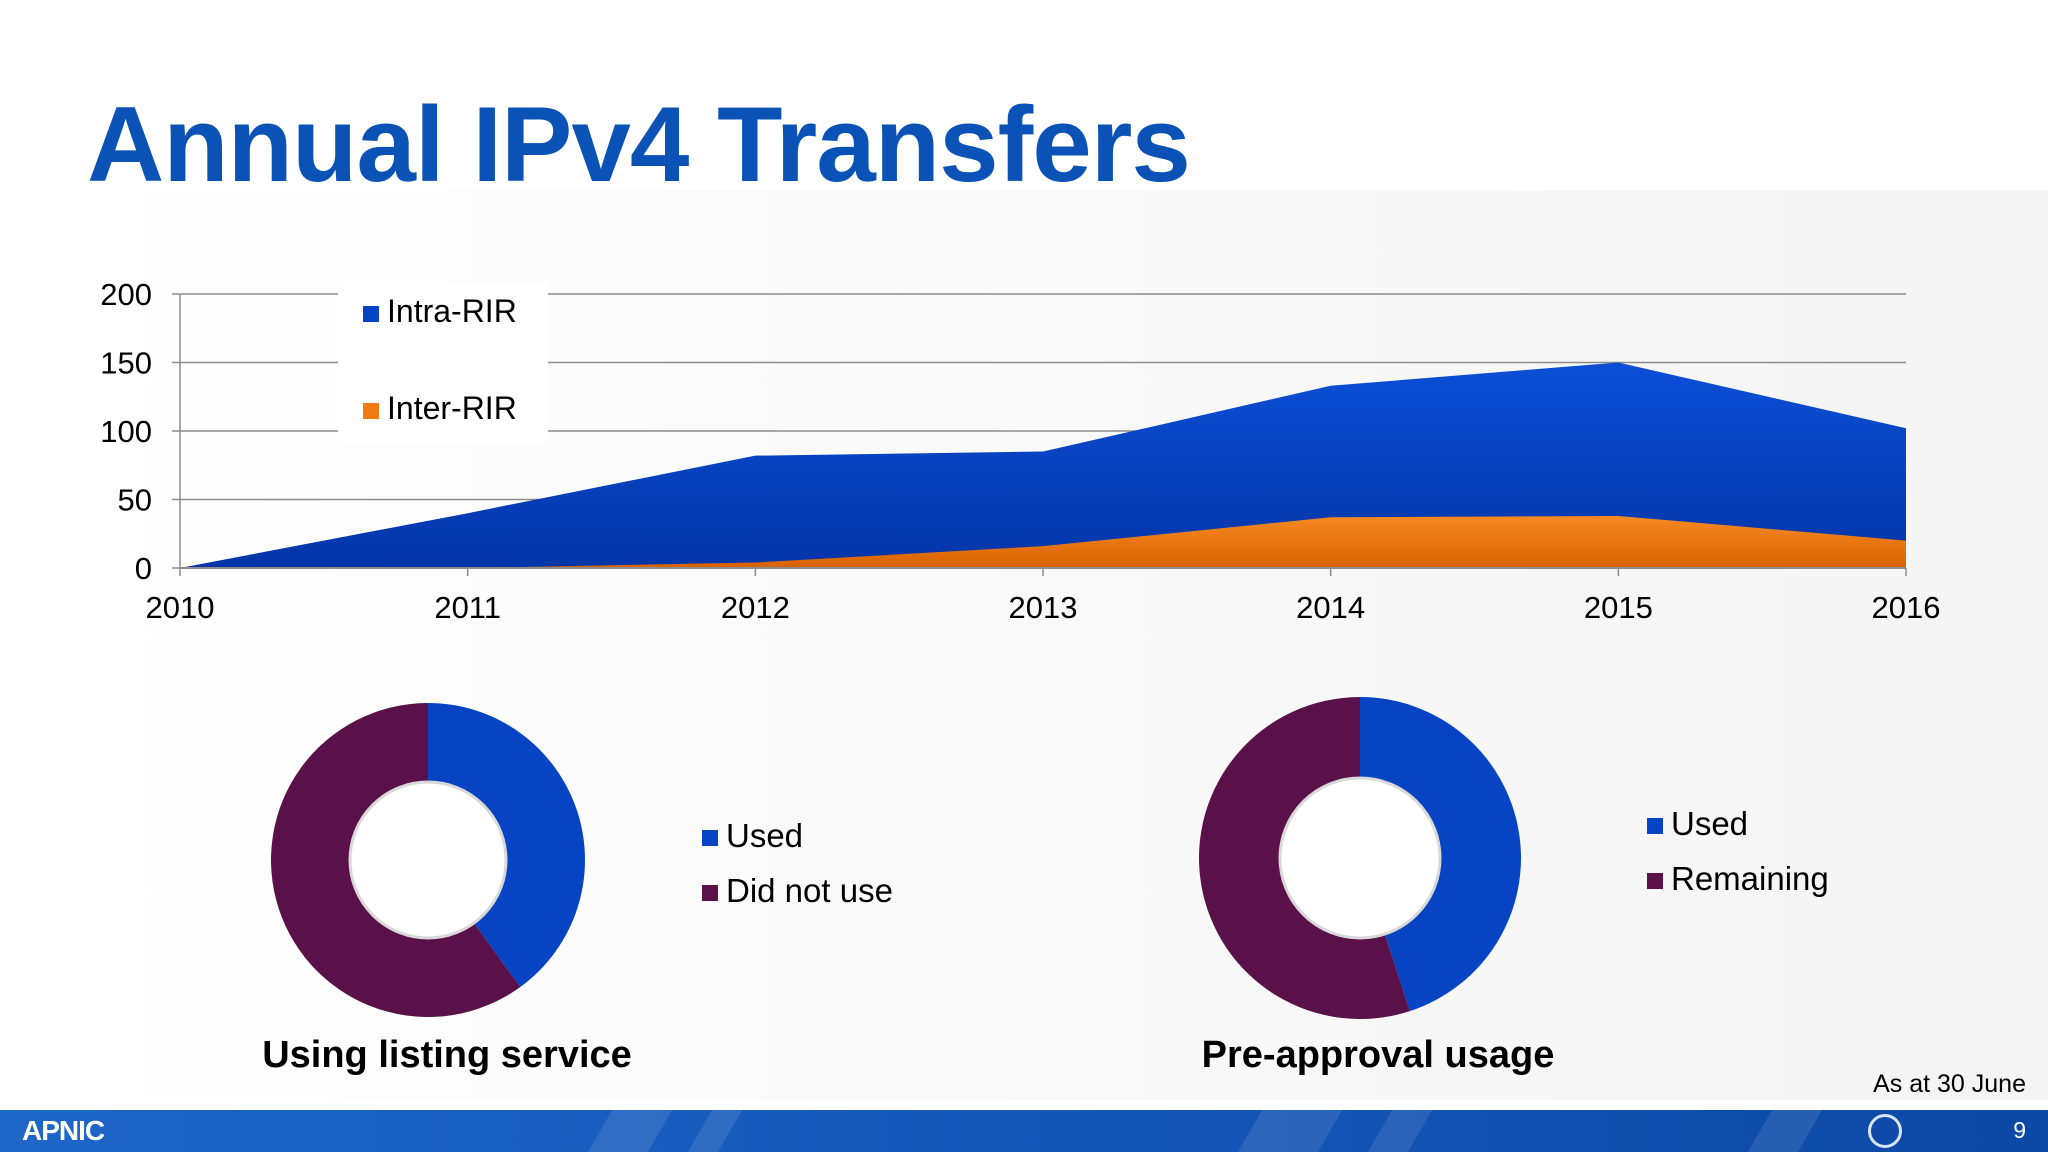  Describe the element at coordinates (126, 363) in the screenshot. I see `y-tick-label: 150` at that location.